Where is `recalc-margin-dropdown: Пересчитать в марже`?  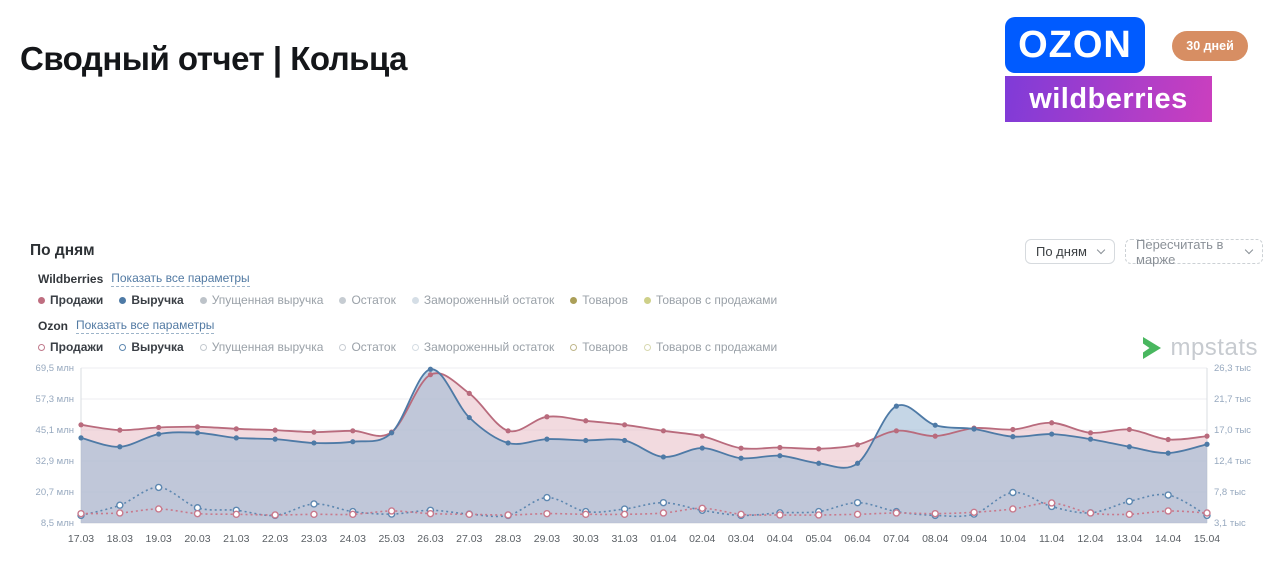
recalc-margin-dropdown: Пересчитать в марже is located at coordinates (1194, 252).